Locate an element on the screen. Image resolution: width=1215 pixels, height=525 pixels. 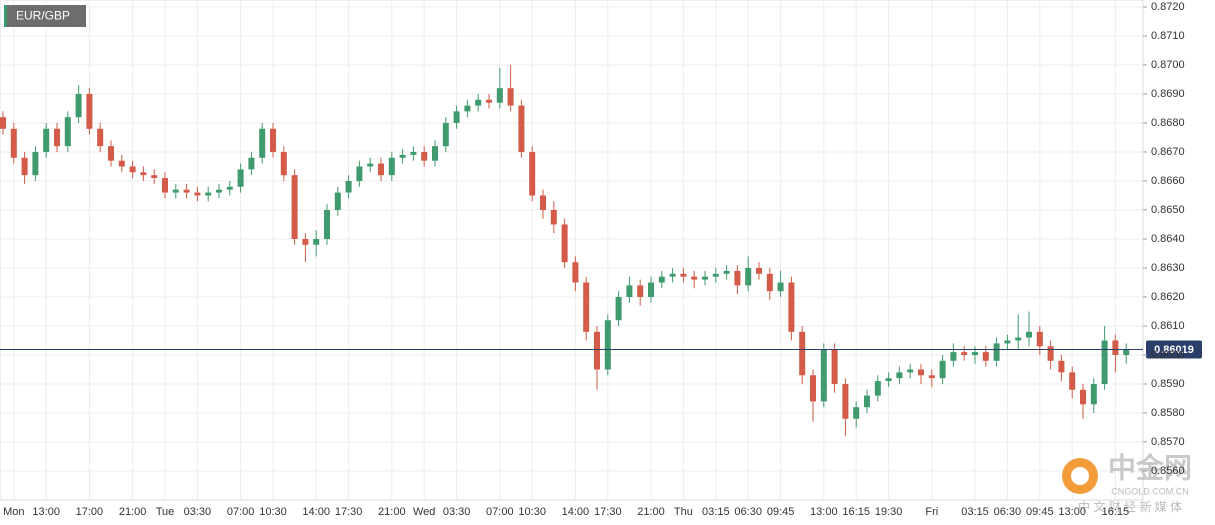
x-tick-label: 16:15 is located at coordinates (1116, 512).